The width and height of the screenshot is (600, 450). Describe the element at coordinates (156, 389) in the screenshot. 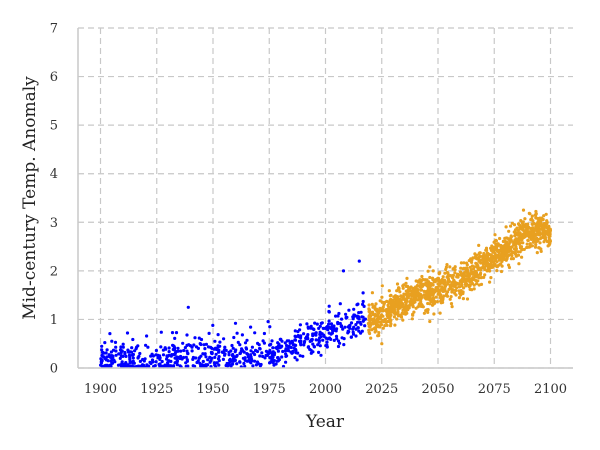

I see `x-tick-label: 1925` at that location.